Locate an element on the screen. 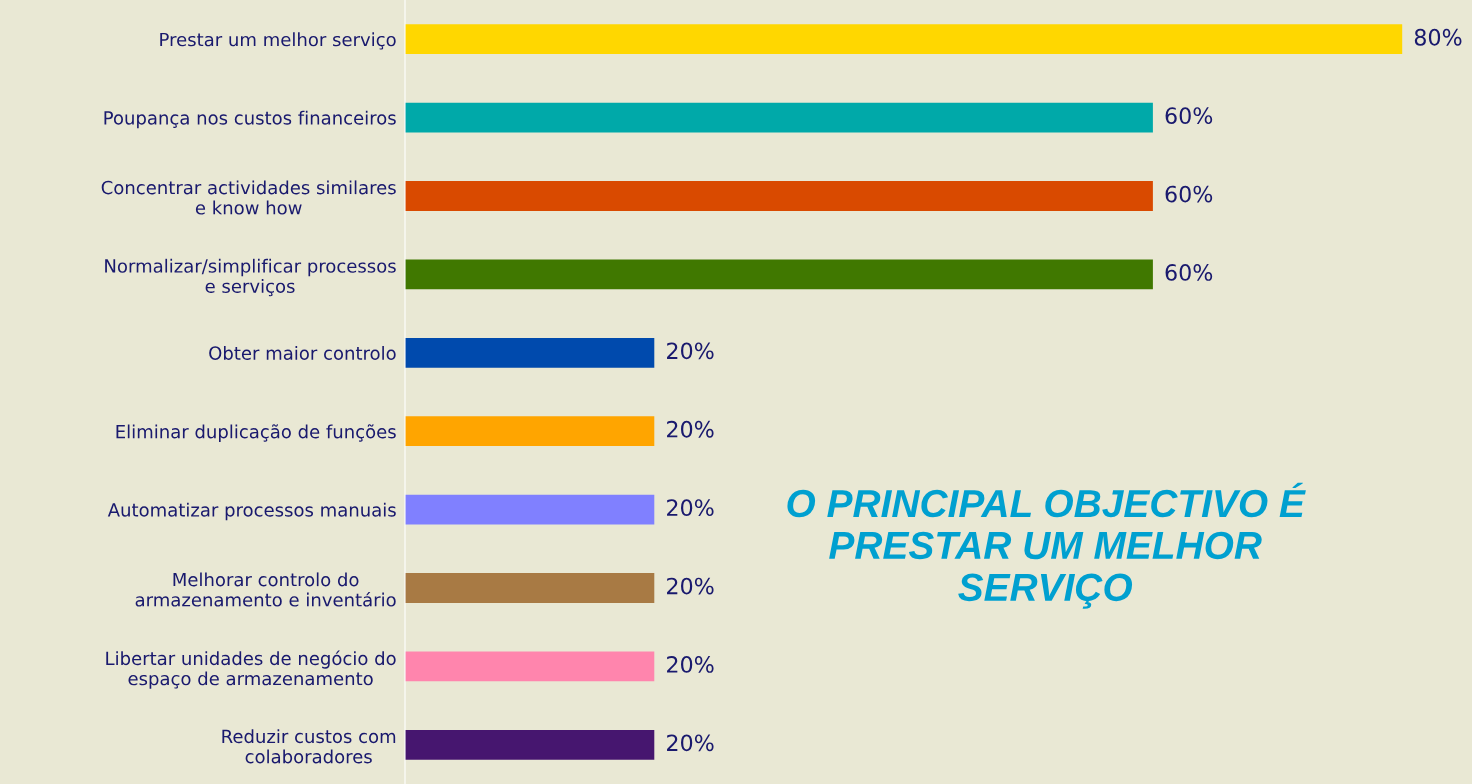 The image size is (1472, 784). y-tick-label: Normalizar/simplificar processos e serviços is located at coordinates (250, 277).